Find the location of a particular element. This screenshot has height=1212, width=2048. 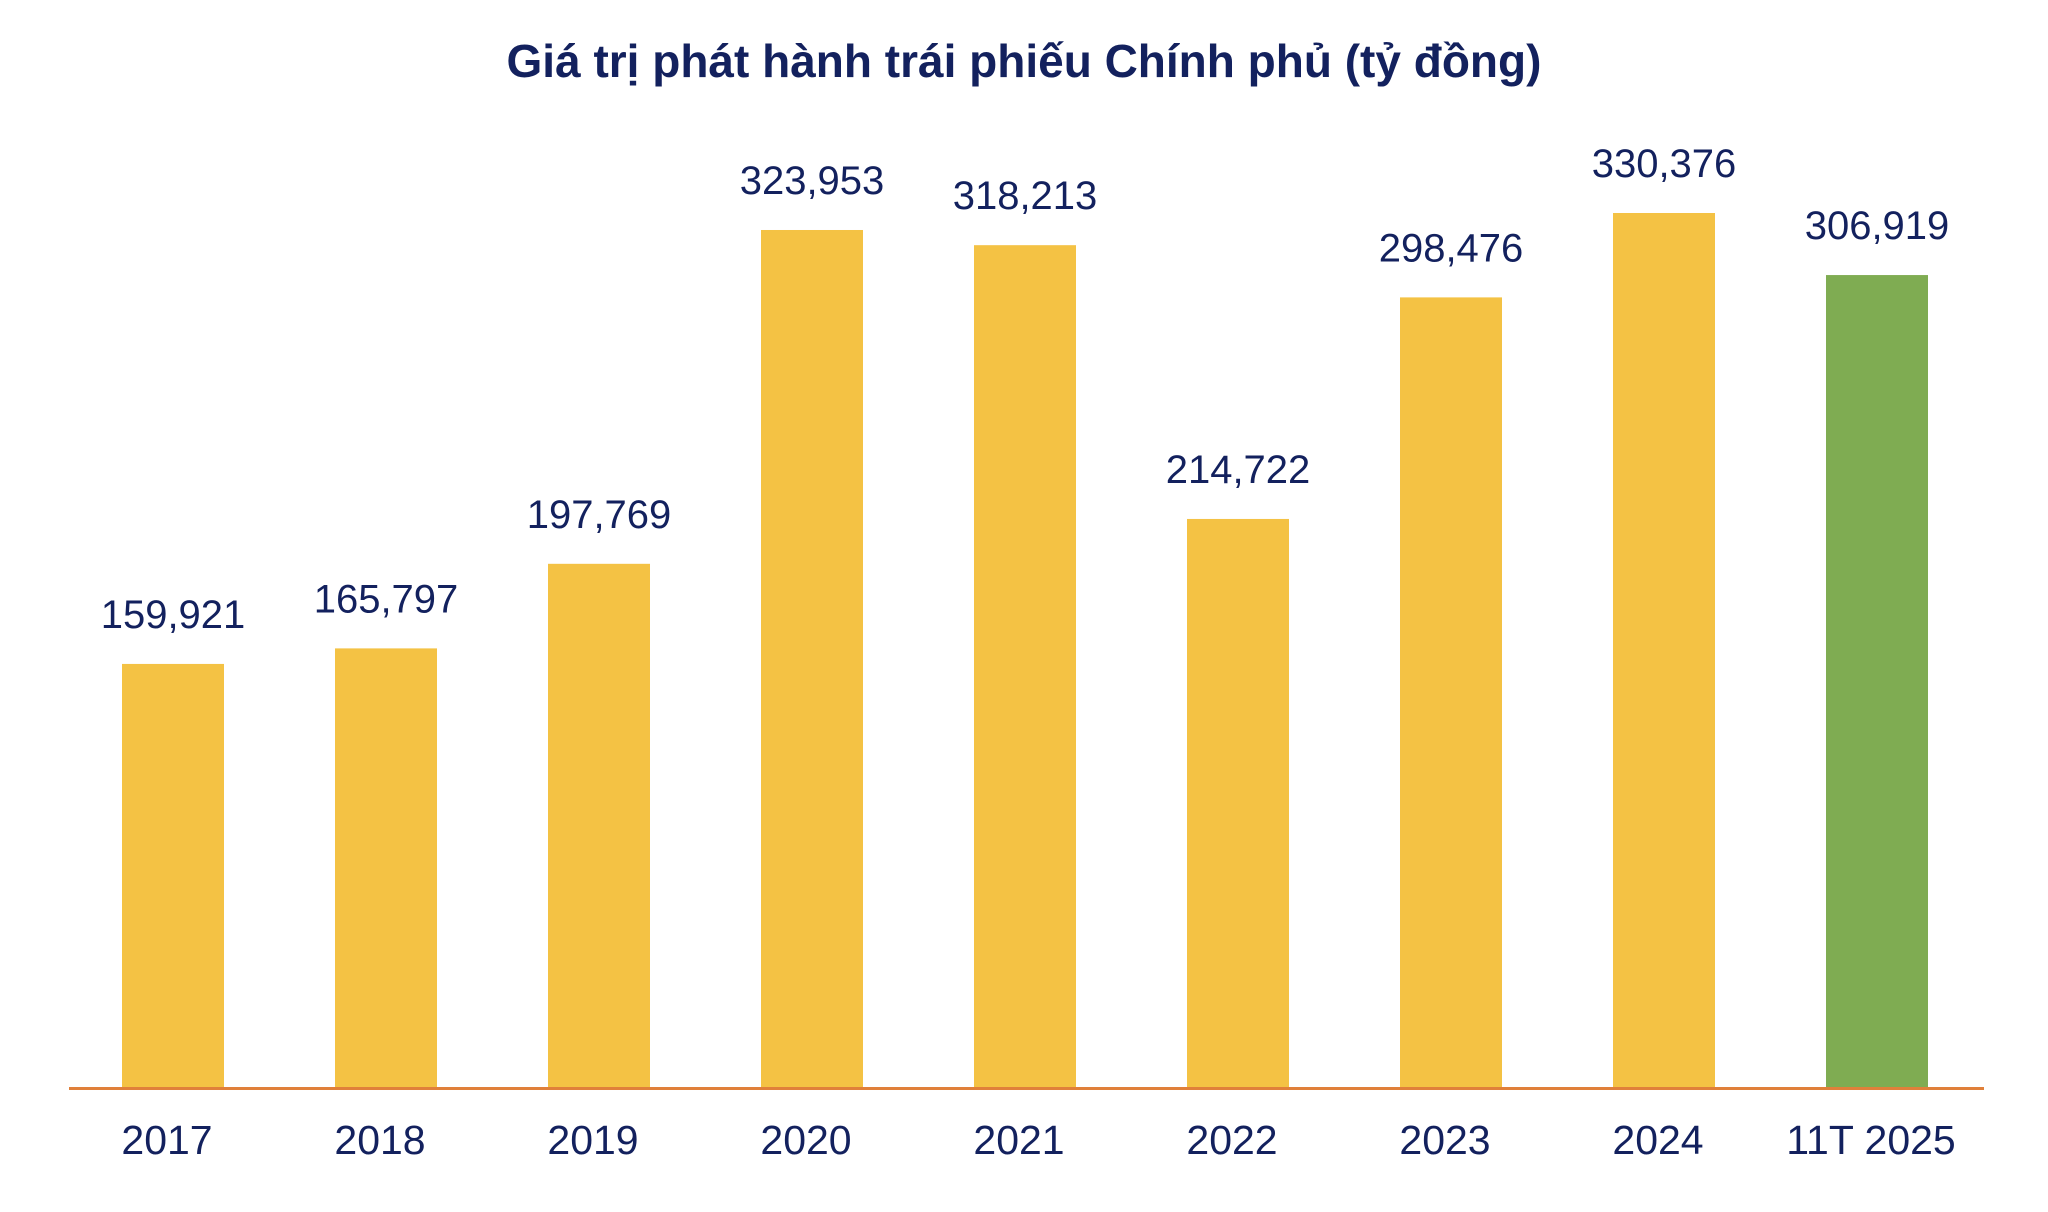

bar-2017 is located at coordinates (173, 875).